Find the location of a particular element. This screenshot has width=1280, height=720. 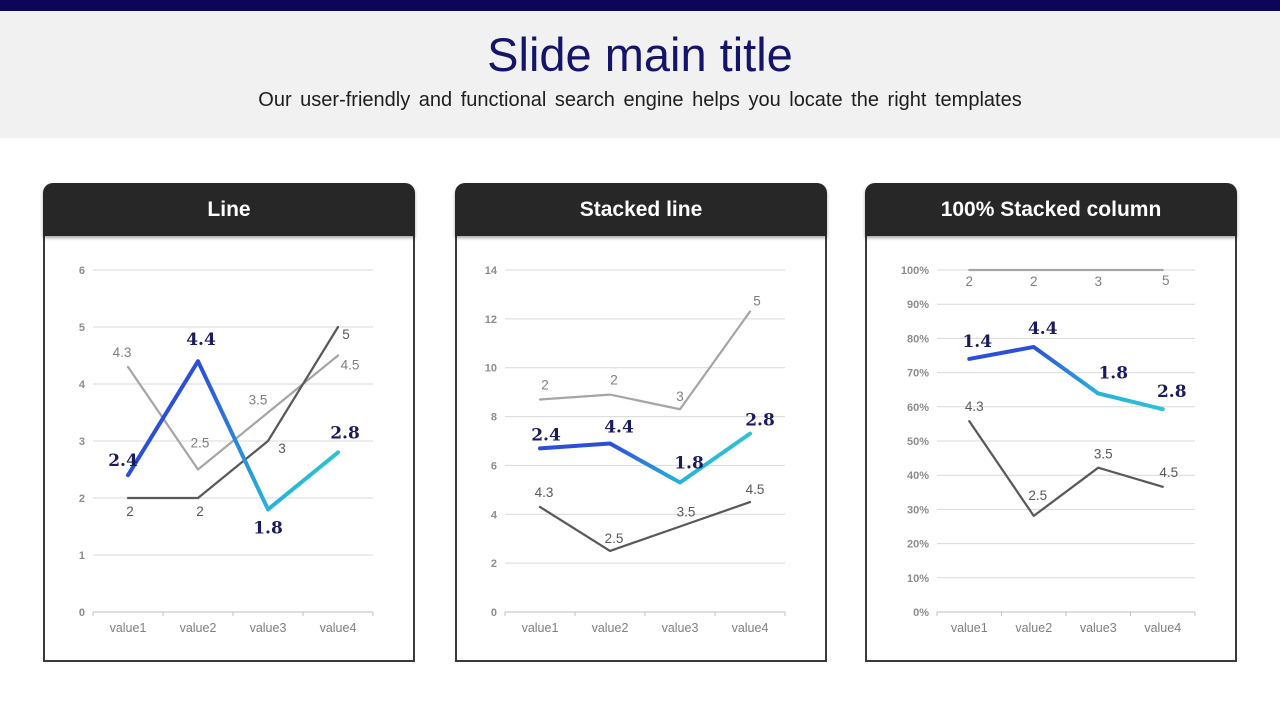

svg-text: 100% is located at coordinates (915, 271).